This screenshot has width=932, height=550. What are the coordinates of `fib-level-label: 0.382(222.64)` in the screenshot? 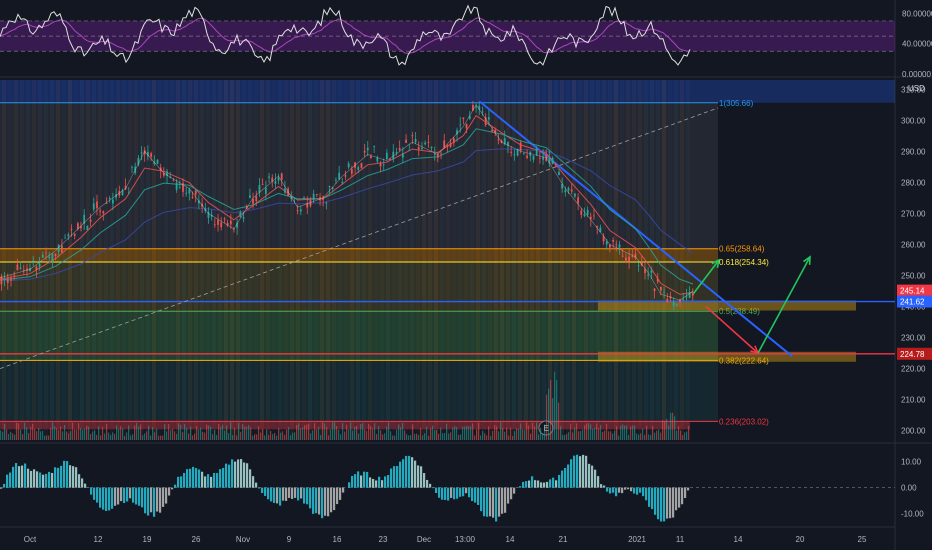 It's located at (744, 360).